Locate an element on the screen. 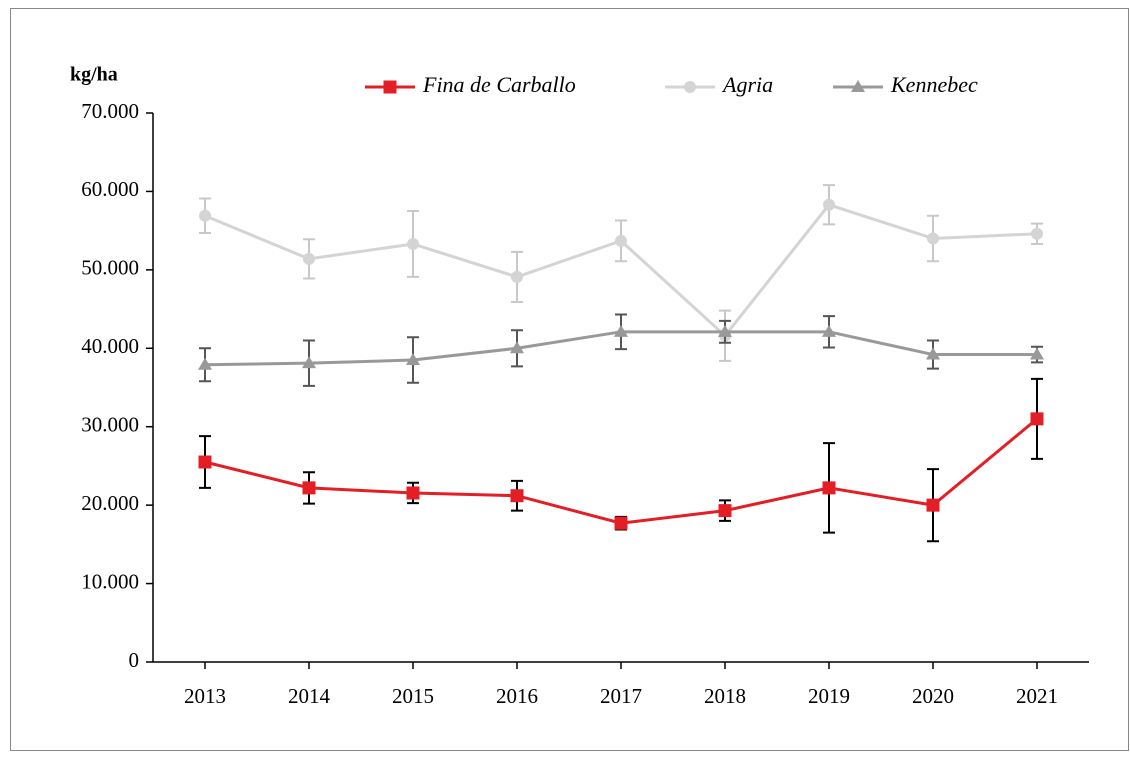  x-tick-label: 2017 is located at coordinates (621, 696).